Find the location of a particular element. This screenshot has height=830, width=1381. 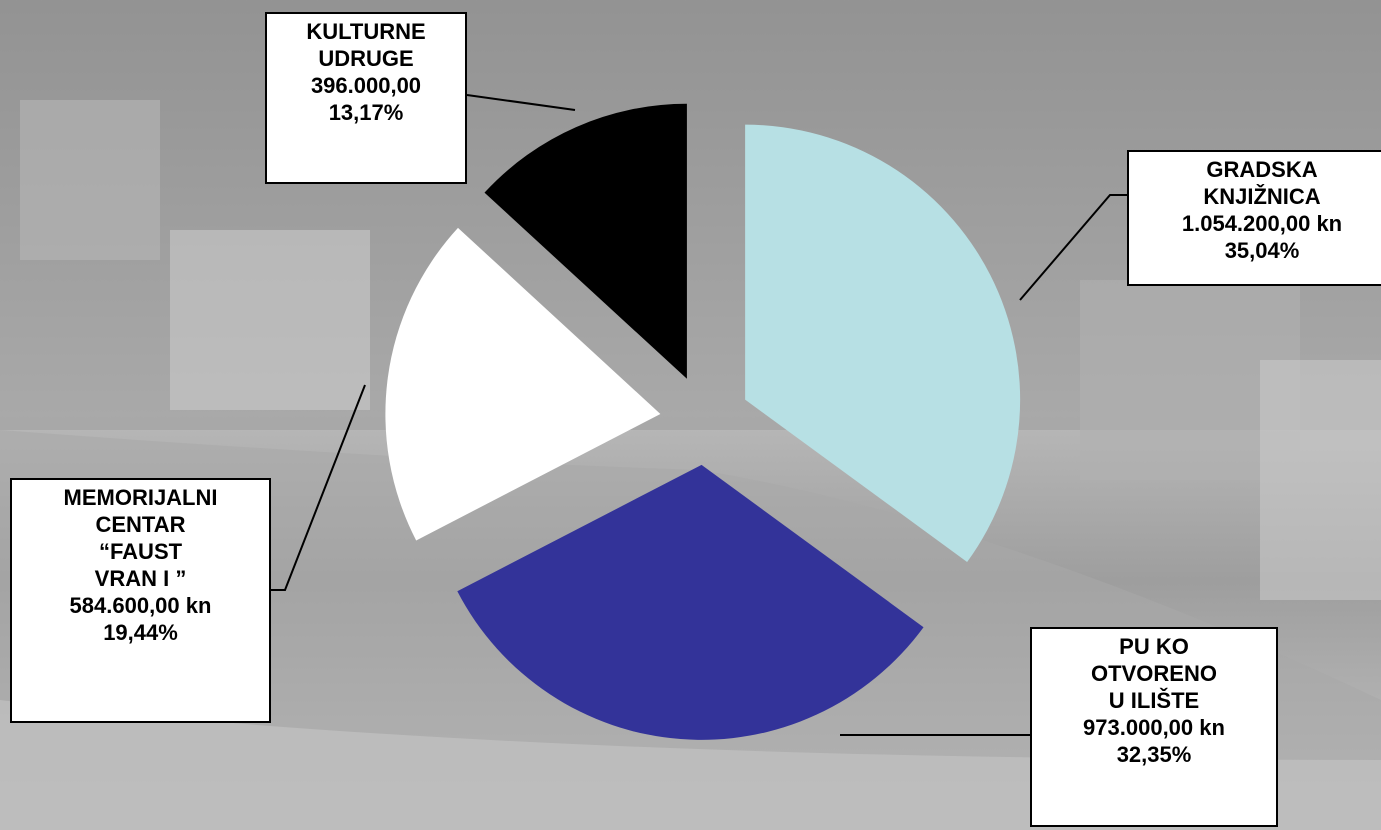

category-label: GRADSKA is located at coordinates (1262, 169).